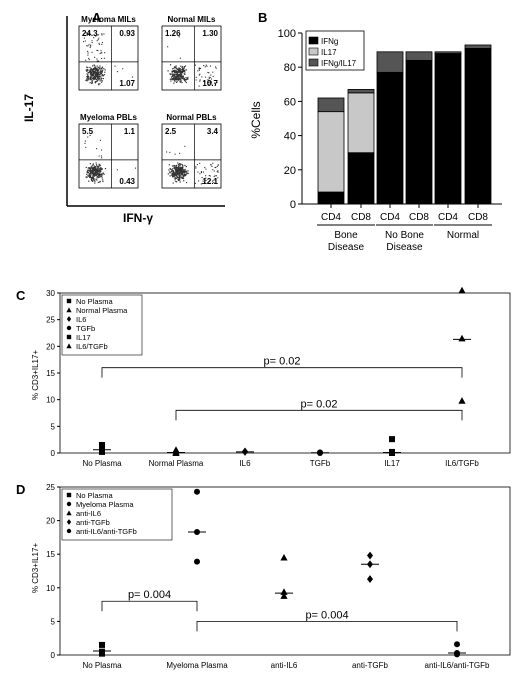 This screenshot has height=679, width=520. I want to click on group-label: No Bone, so click(404, 235).